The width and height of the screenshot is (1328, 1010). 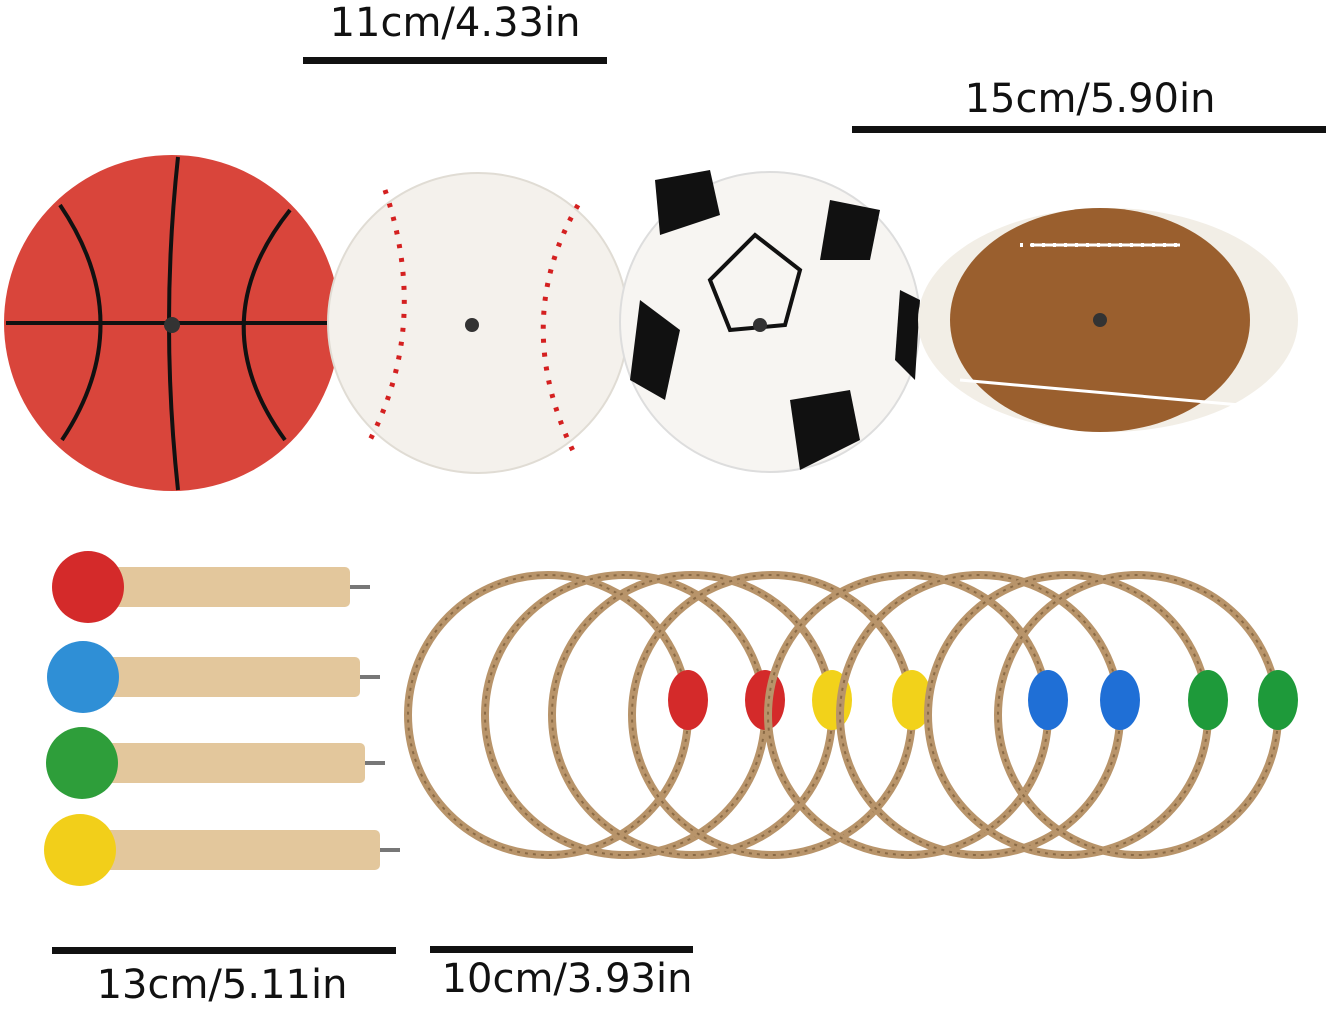 I want to click on baseball-disc, so click(x=478, y=323).